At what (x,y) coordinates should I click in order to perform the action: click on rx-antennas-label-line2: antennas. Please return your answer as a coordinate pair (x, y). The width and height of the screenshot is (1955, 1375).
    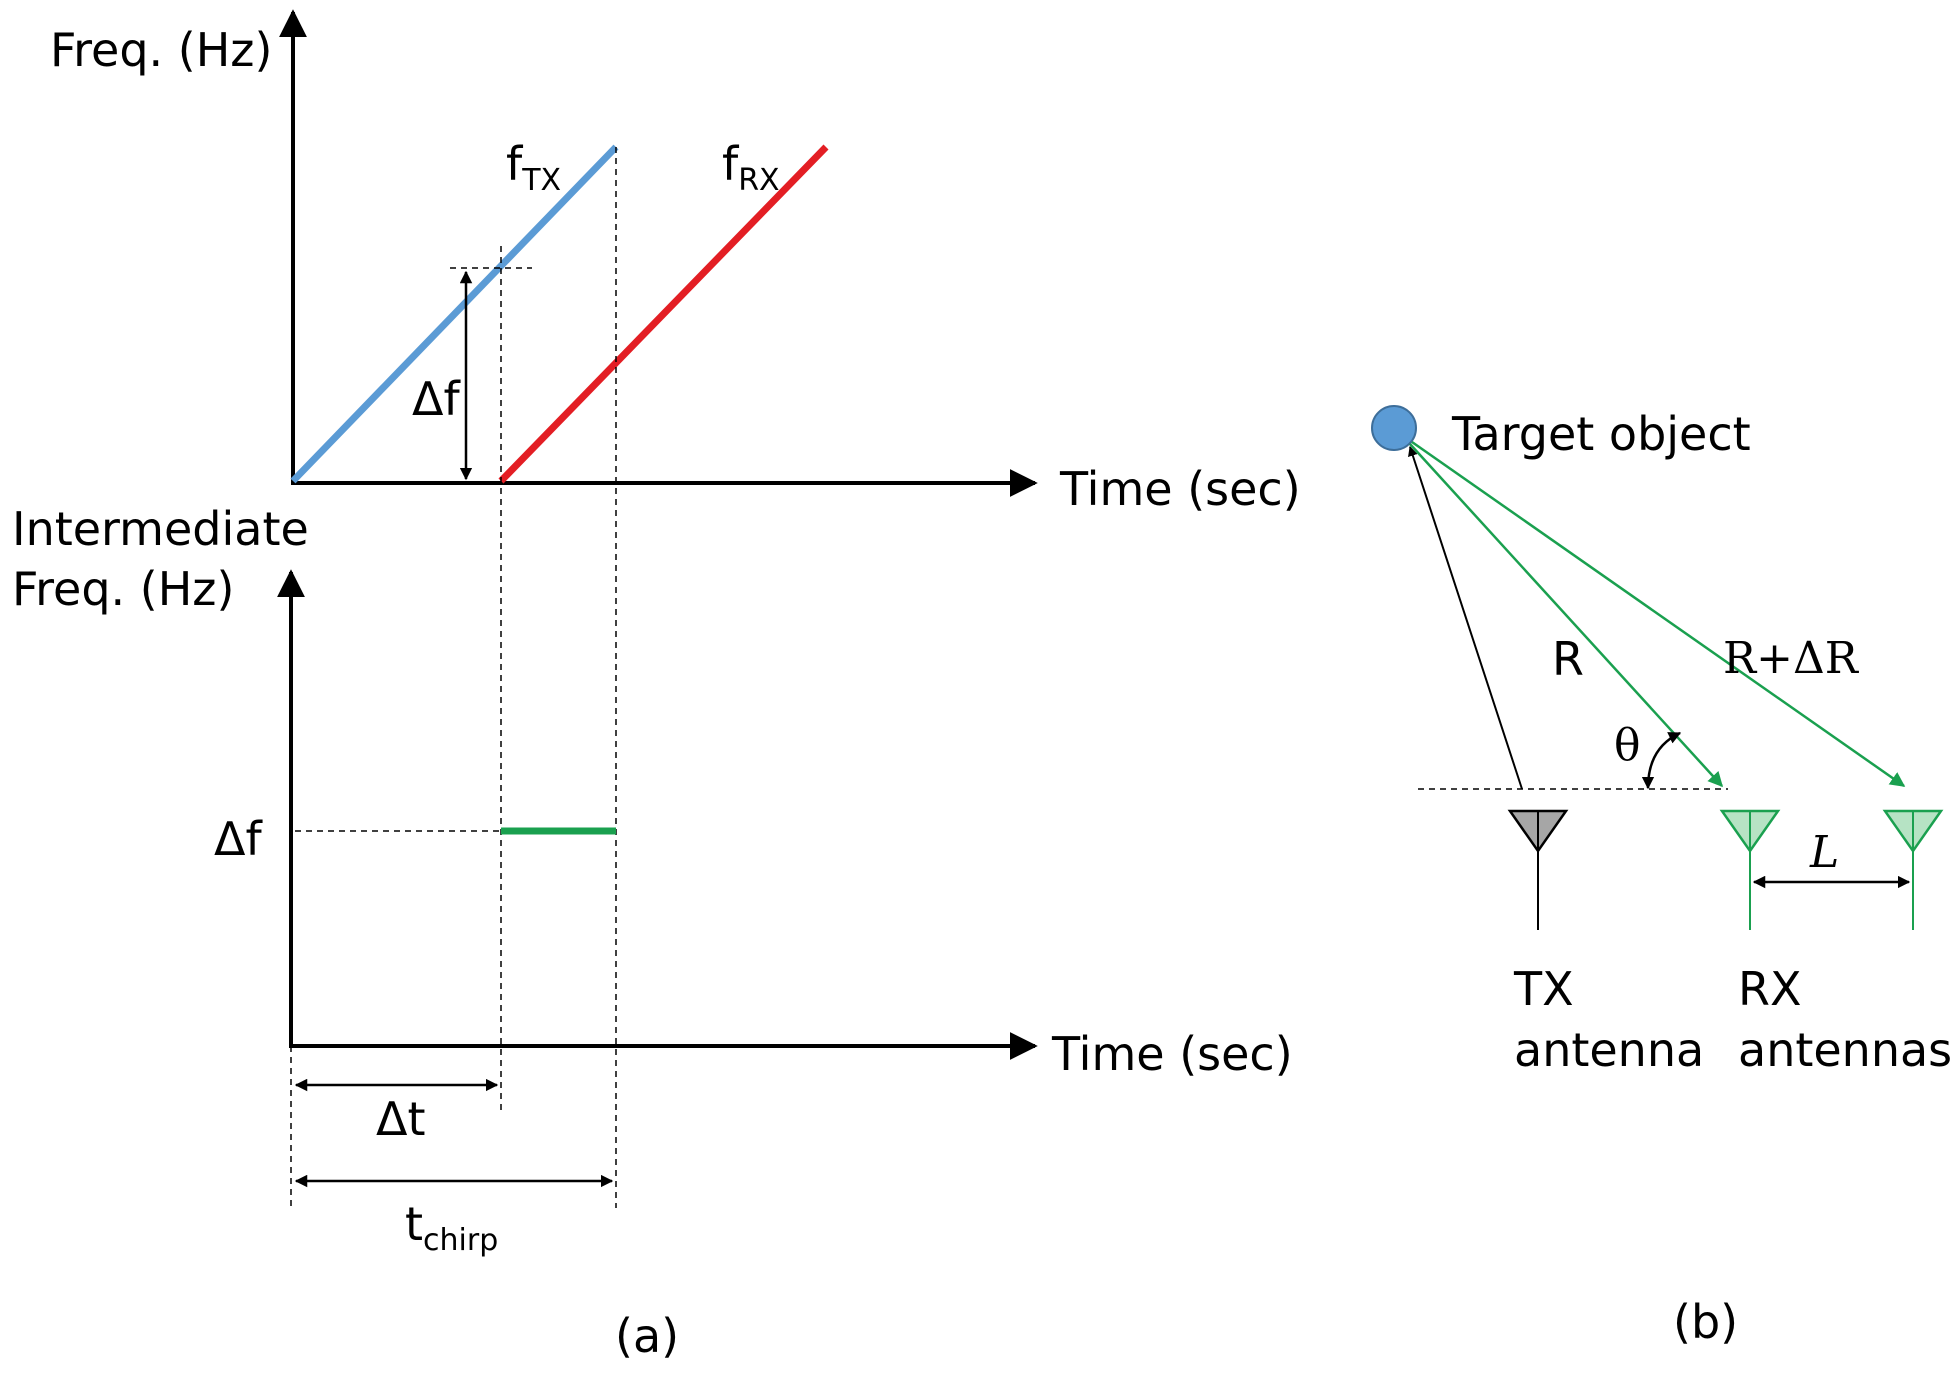
    Looking at the image, I should click on (1845, 1050).